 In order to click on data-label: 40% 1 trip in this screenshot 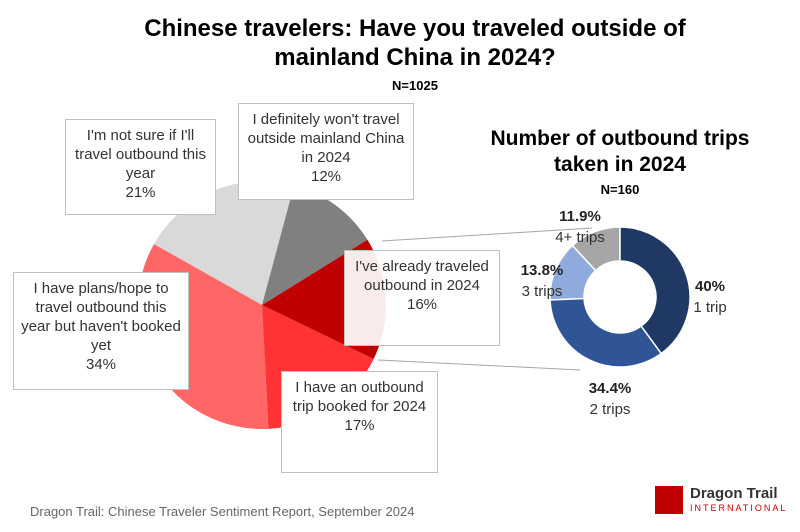, I will do `click(710, 297)`.